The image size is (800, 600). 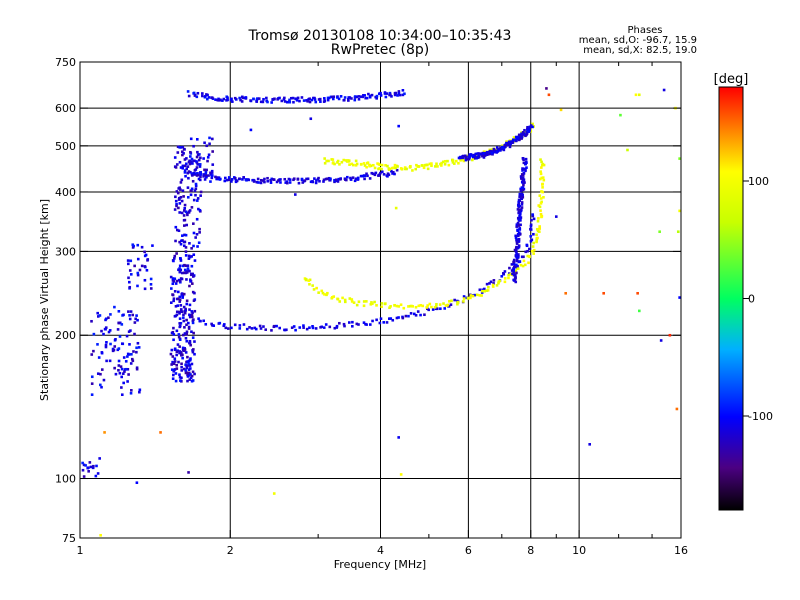 I want to click on colorbar-label: [deg], so click(x=731, y=79).